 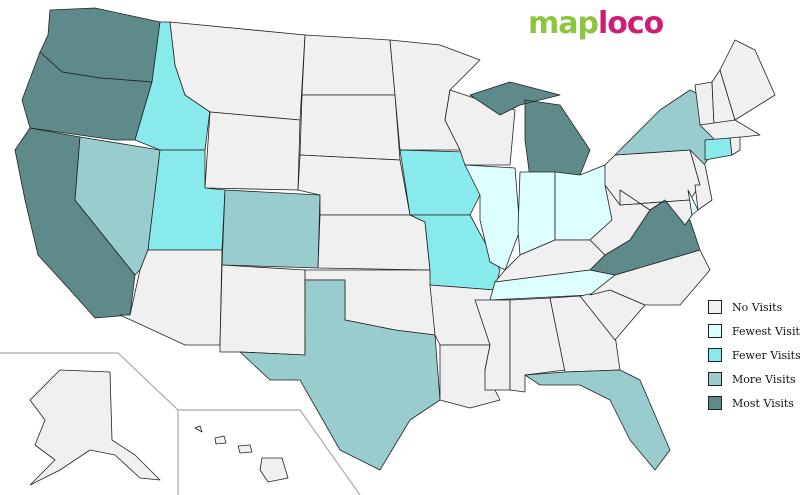 What do you see at coordinates (262, 310) in the screenshot?
I see `state-nm` at bounding box center [262, 310].